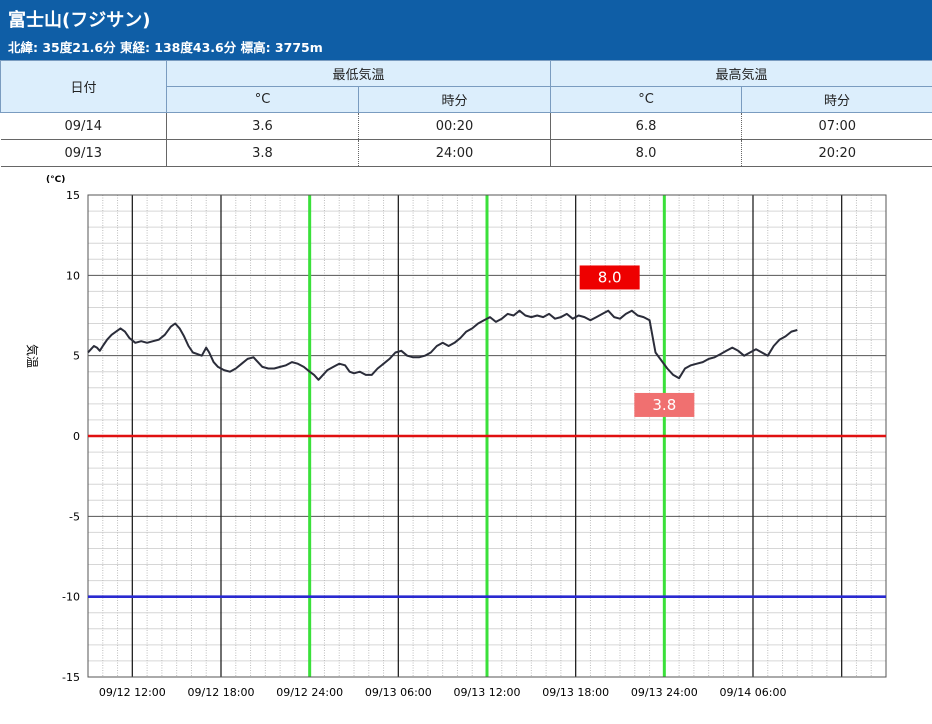 Image resolution: width=932 pixels, height=724 pixels. I want to click on x-tick-label: 09/12 12:00, so click(132, 692).